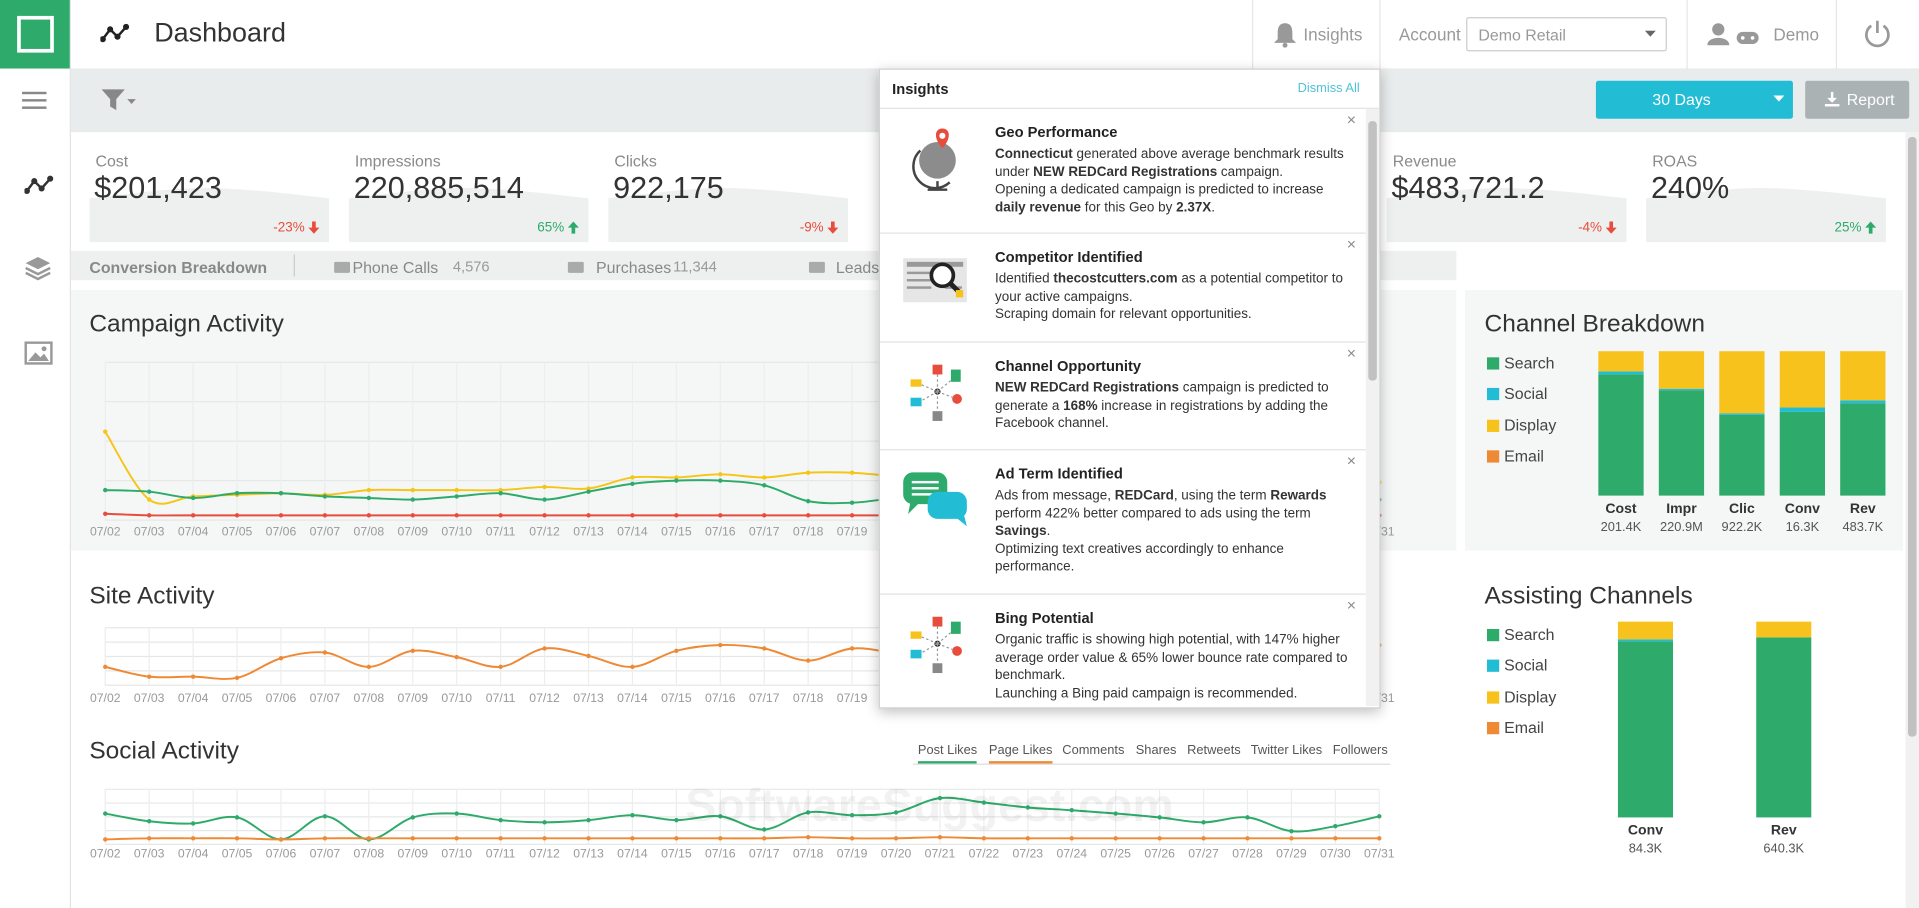 This screenshot has width=1919, height=908. What do you see at coordinates (1222, 495) in the screenshot?
I see `insight-text-run: , using the term` at bounding box center [1222, 495].